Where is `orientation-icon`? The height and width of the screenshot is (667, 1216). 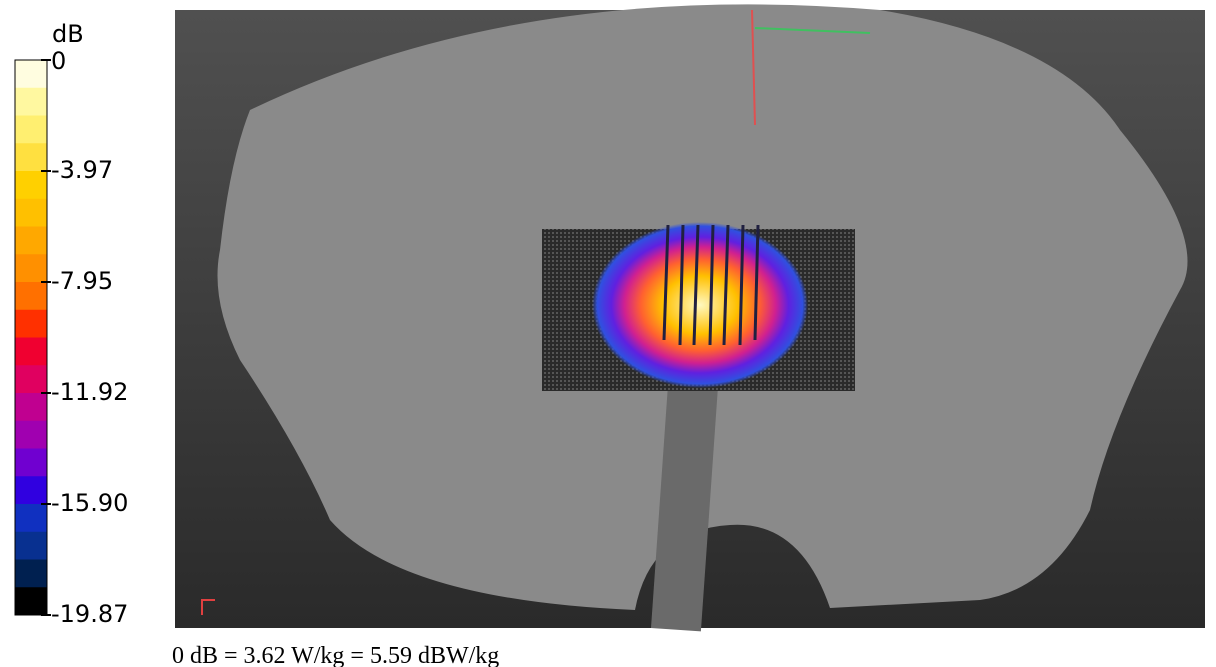
orientation-icon is located at coordinates (208, 607).